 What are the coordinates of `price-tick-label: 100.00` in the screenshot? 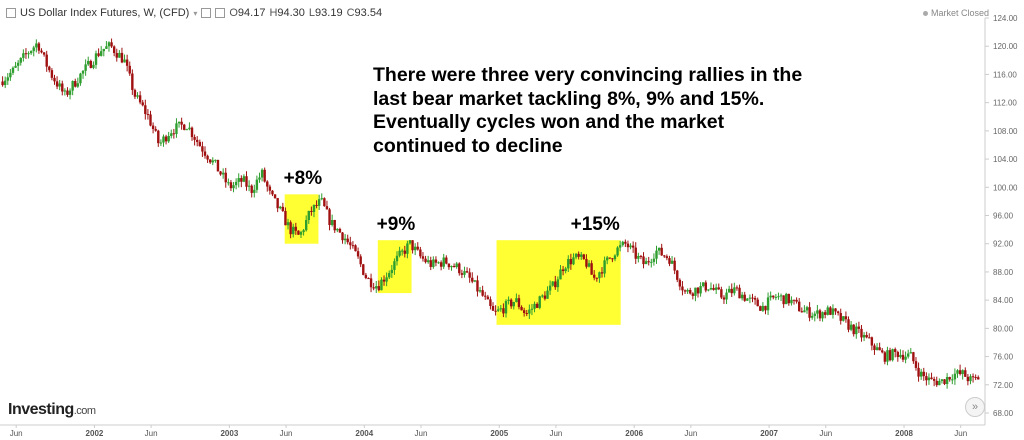 It's located at (1005, 187).